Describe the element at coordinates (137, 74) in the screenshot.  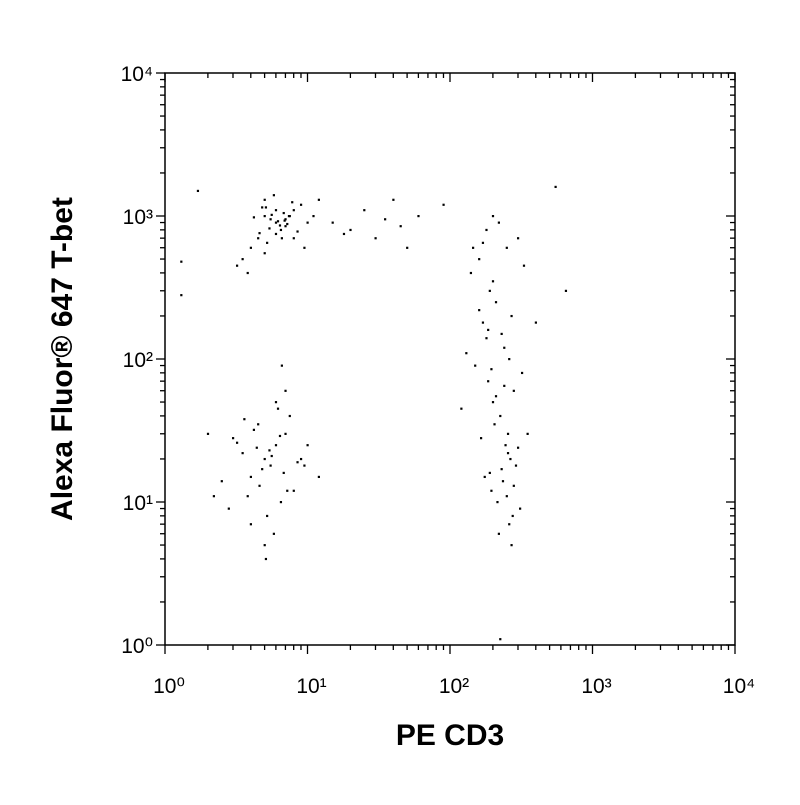
I see `y-tick-label: 10⁴` at that location.